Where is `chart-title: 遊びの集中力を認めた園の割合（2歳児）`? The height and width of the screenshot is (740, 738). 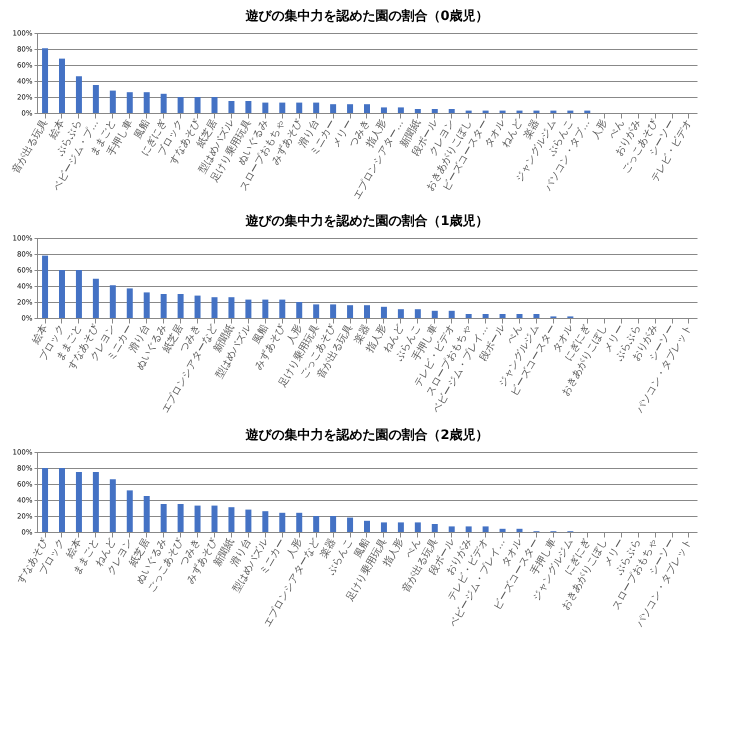 chart-title: 遊びの集中力を認めた園の割合（2歳児） is located at coordinates (367, 435).